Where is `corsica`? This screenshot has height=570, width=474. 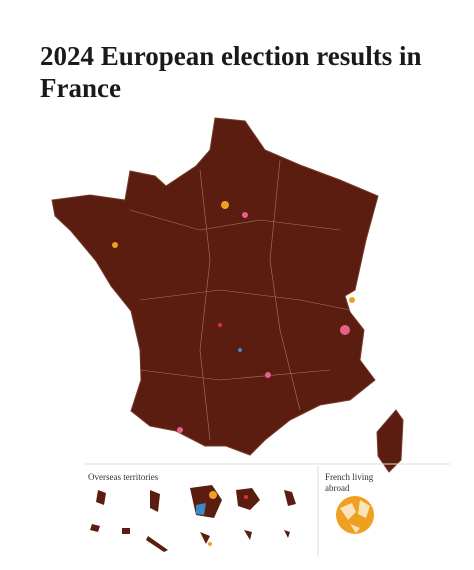
corsica is located at coordinates (390, 441).